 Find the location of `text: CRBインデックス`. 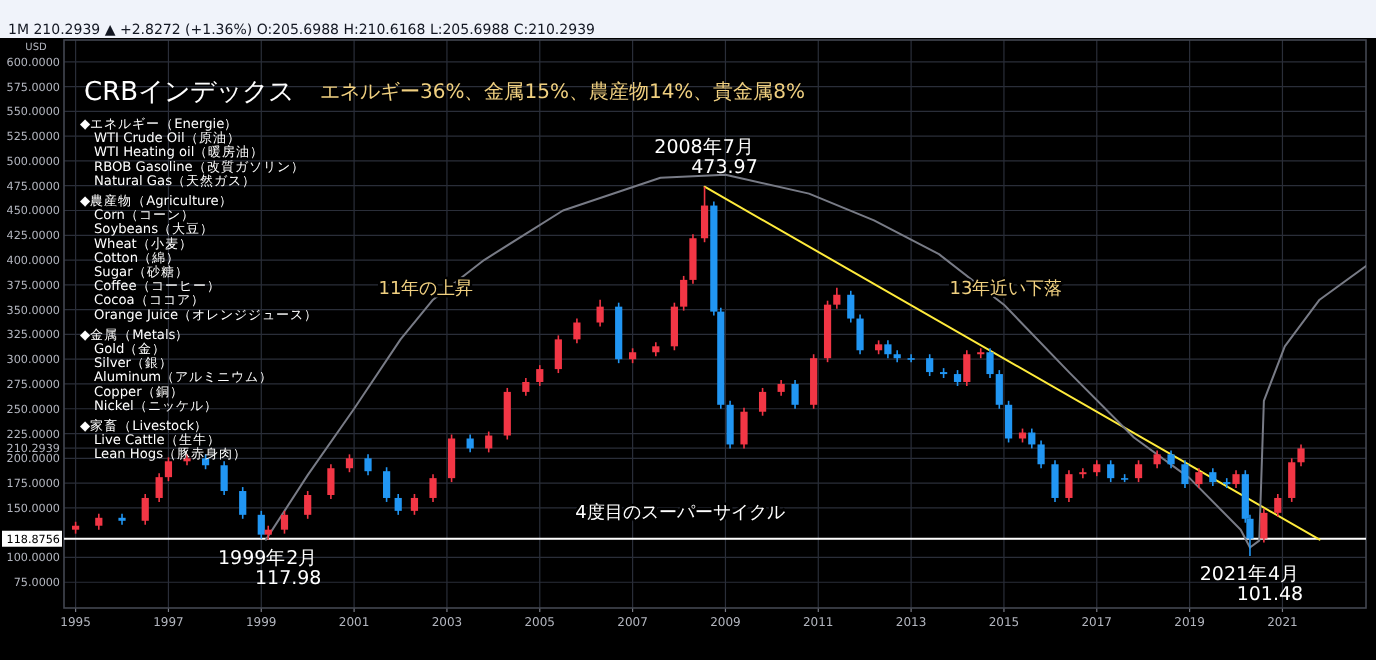

text: CRBインデックス is located at coordinates (189, 93).